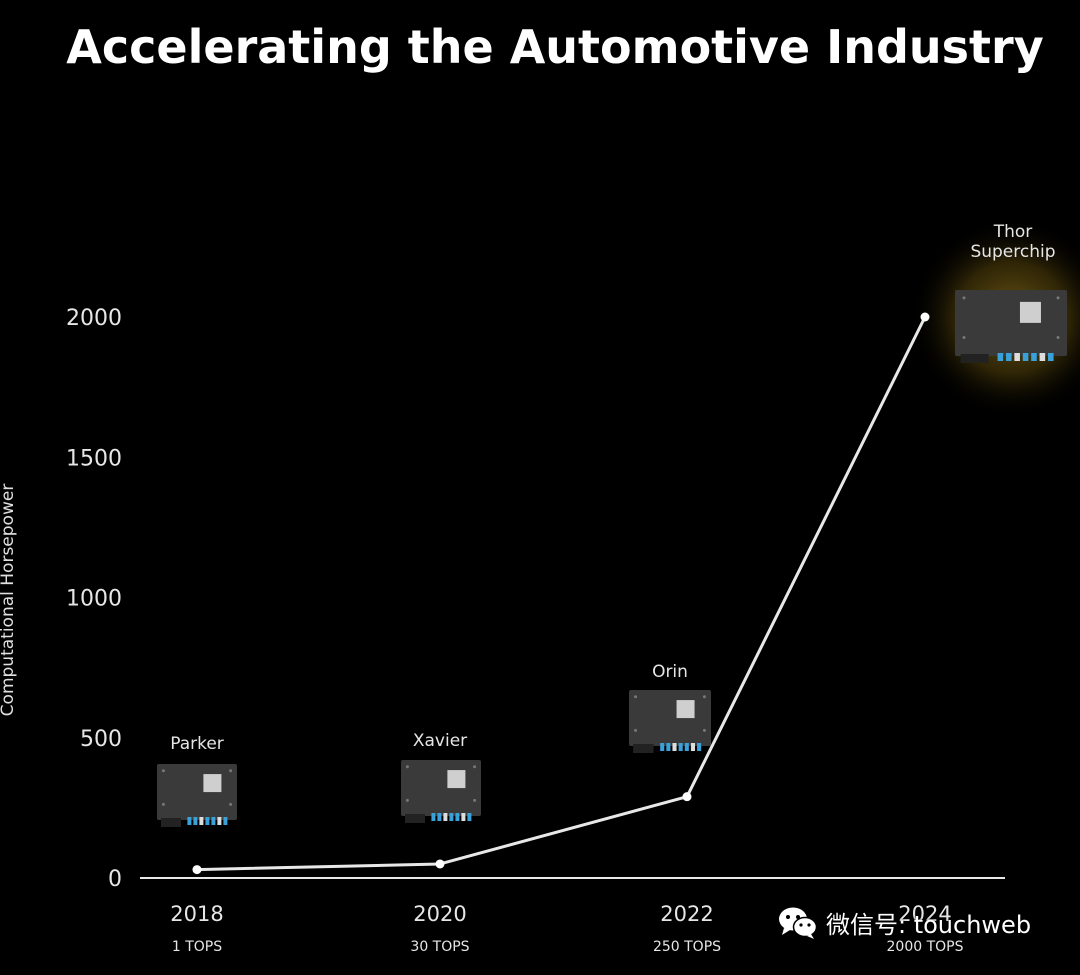 Image resolution: width=1080 pixels, height=975 pixels. Describe the element at coordinates (196, 914) in the screenshot. I see `x-tick-label: 2018` at that location.